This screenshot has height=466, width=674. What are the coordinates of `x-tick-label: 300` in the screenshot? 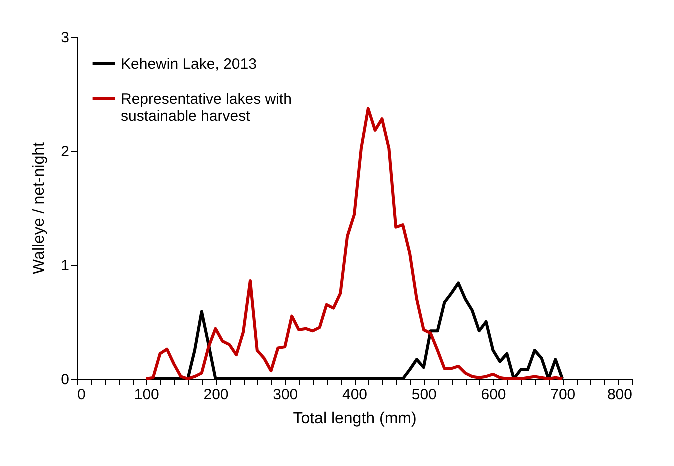 It's located at (285, 395).